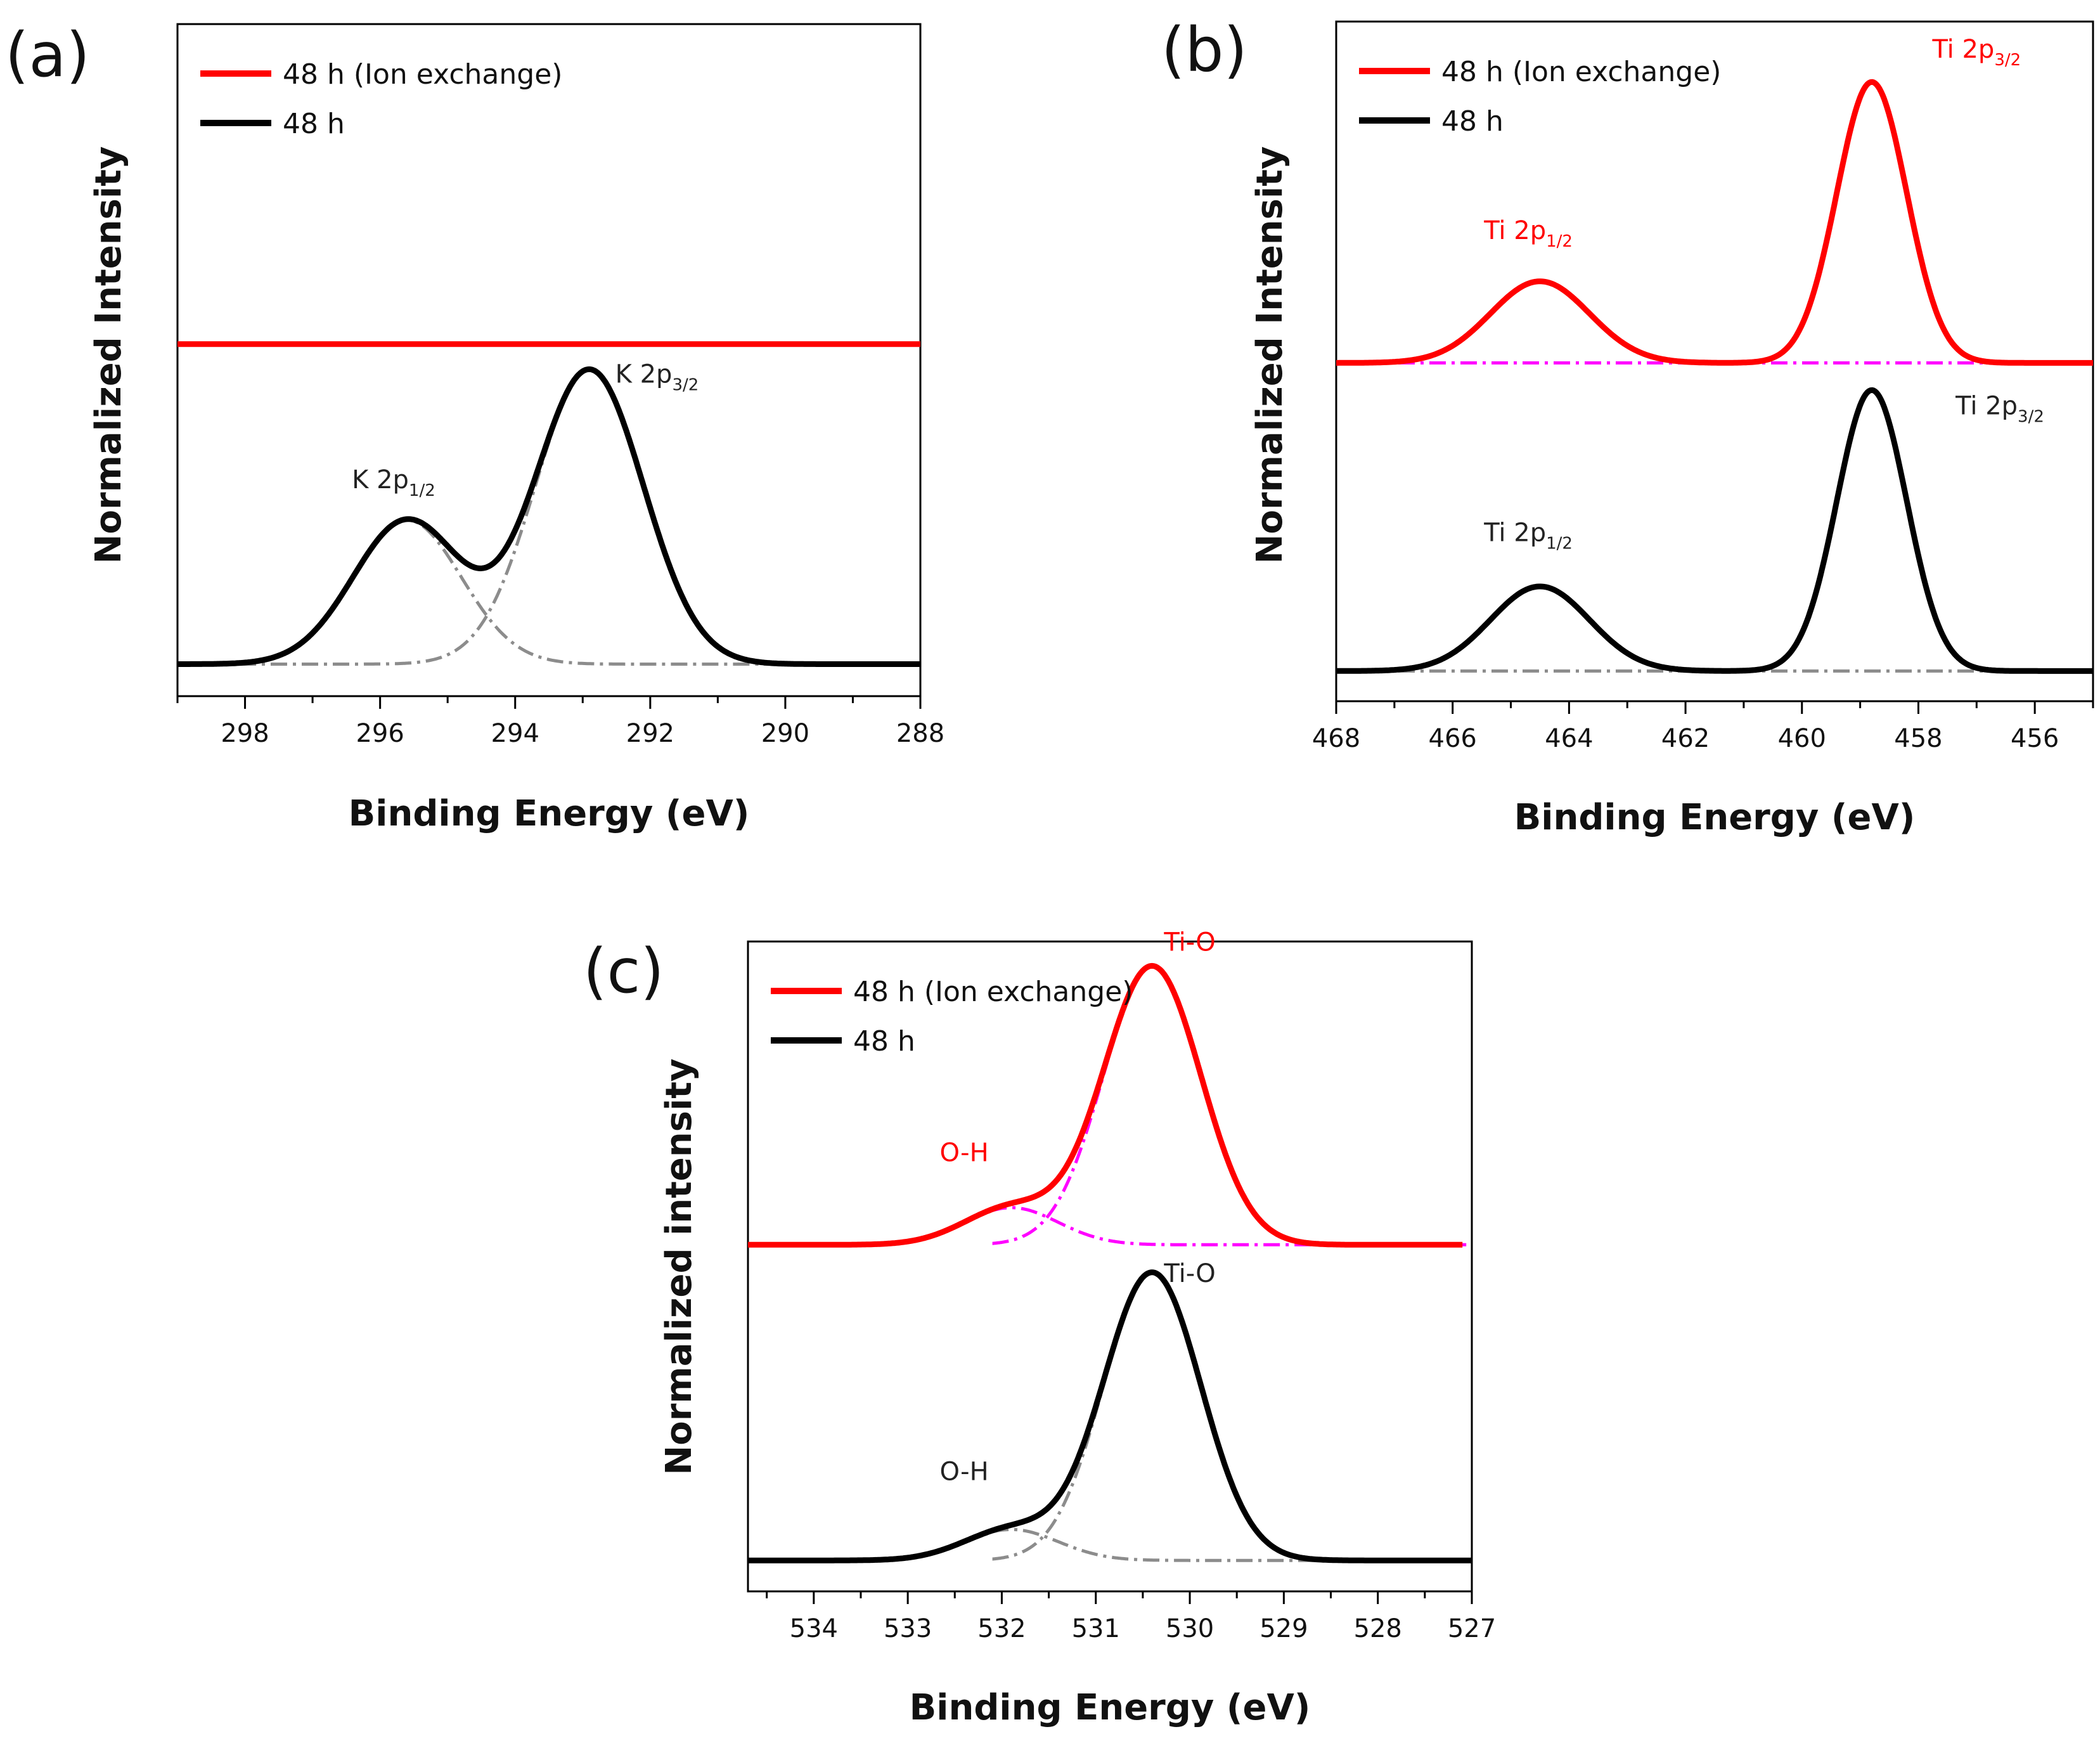 This screenshot has width=2100, height=1741. What do you see at coordinates (550, 814) in the screenshot?
I see `x-axis-title-a: Binding Energy (eV)` at bounding box center [550, 814].